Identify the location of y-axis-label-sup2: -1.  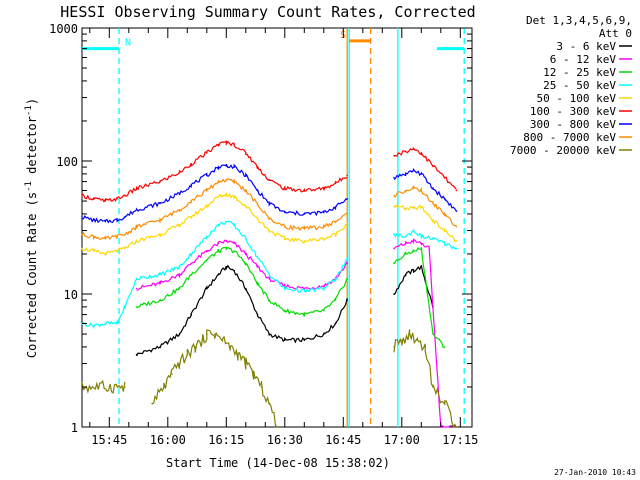
(29, 110).